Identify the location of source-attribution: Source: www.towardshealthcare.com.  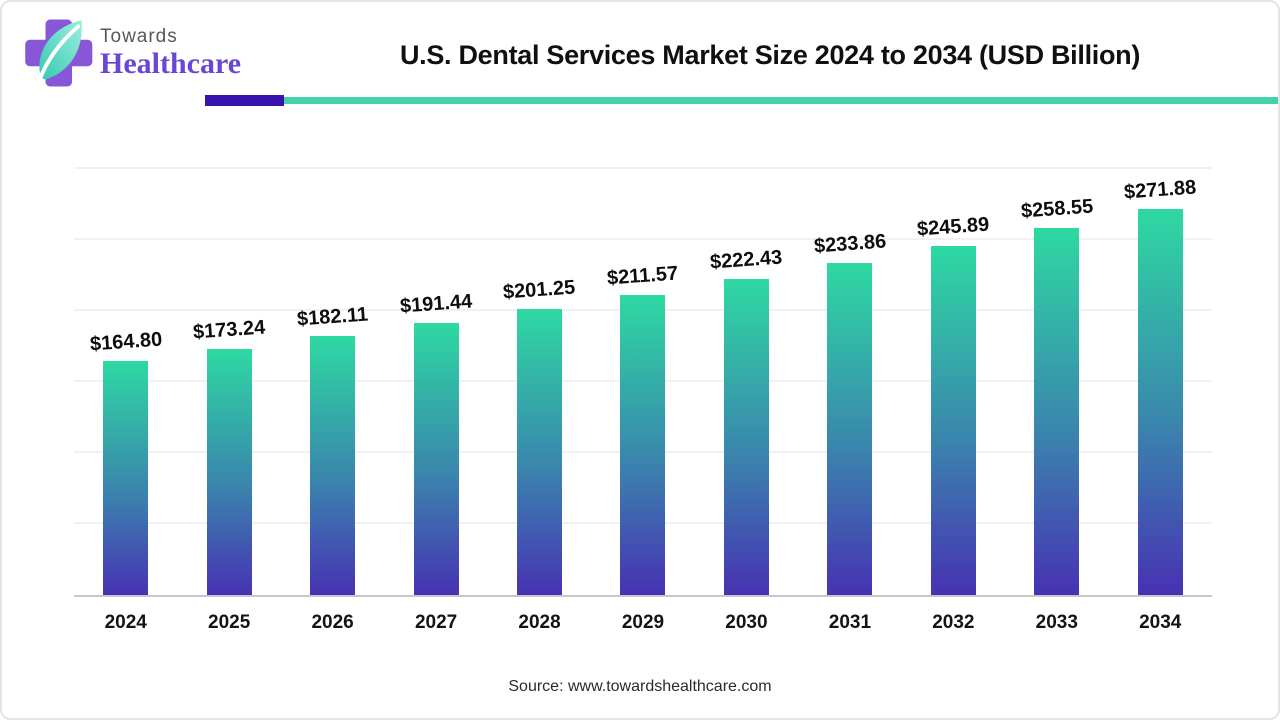
(640, 686).